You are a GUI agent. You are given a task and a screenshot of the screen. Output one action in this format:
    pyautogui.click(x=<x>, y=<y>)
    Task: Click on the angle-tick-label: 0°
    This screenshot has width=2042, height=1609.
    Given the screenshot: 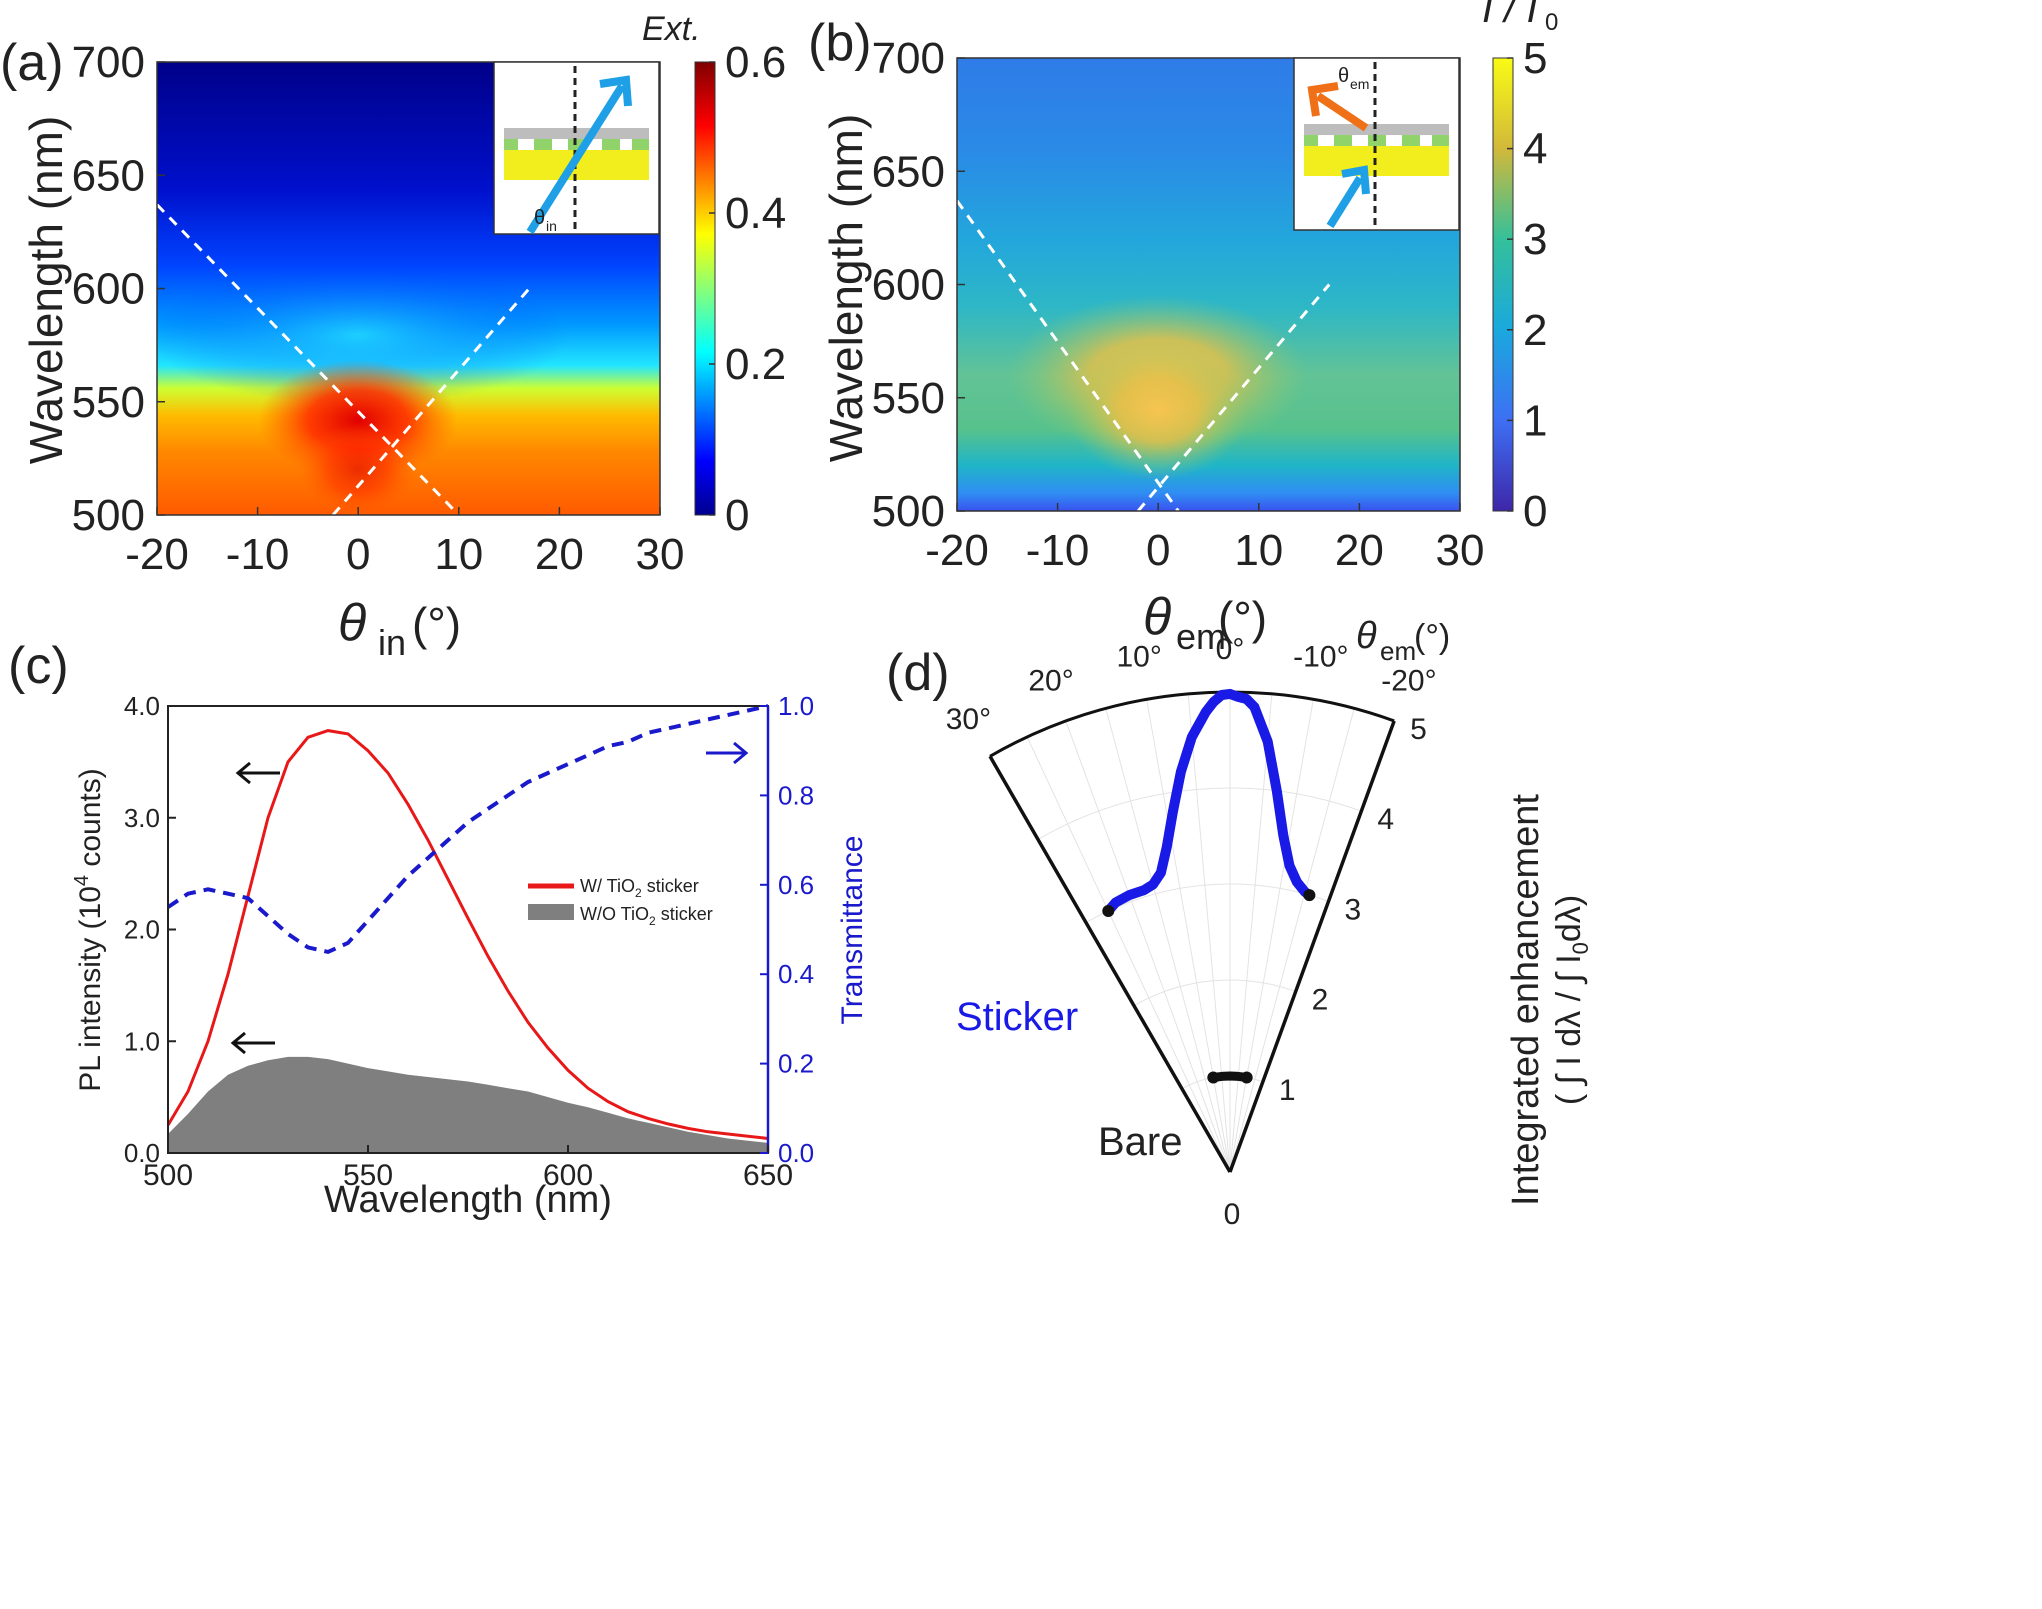 What is the action you would take?
    pyautogui.click(x=1230, y=649)
    